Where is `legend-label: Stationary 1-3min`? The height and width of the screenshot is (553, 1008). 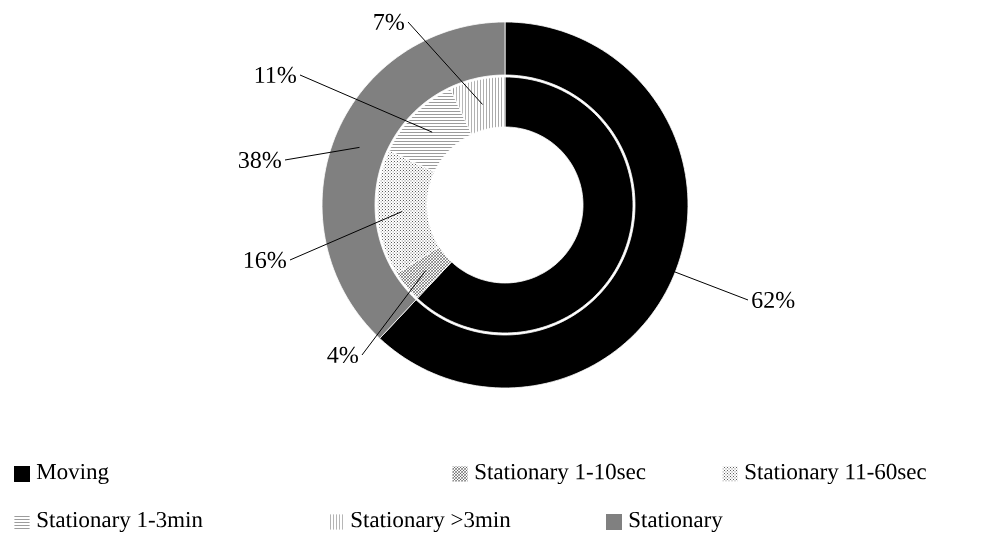 legend-label: Stationary 1-3min is located at coordinates (120, 522).